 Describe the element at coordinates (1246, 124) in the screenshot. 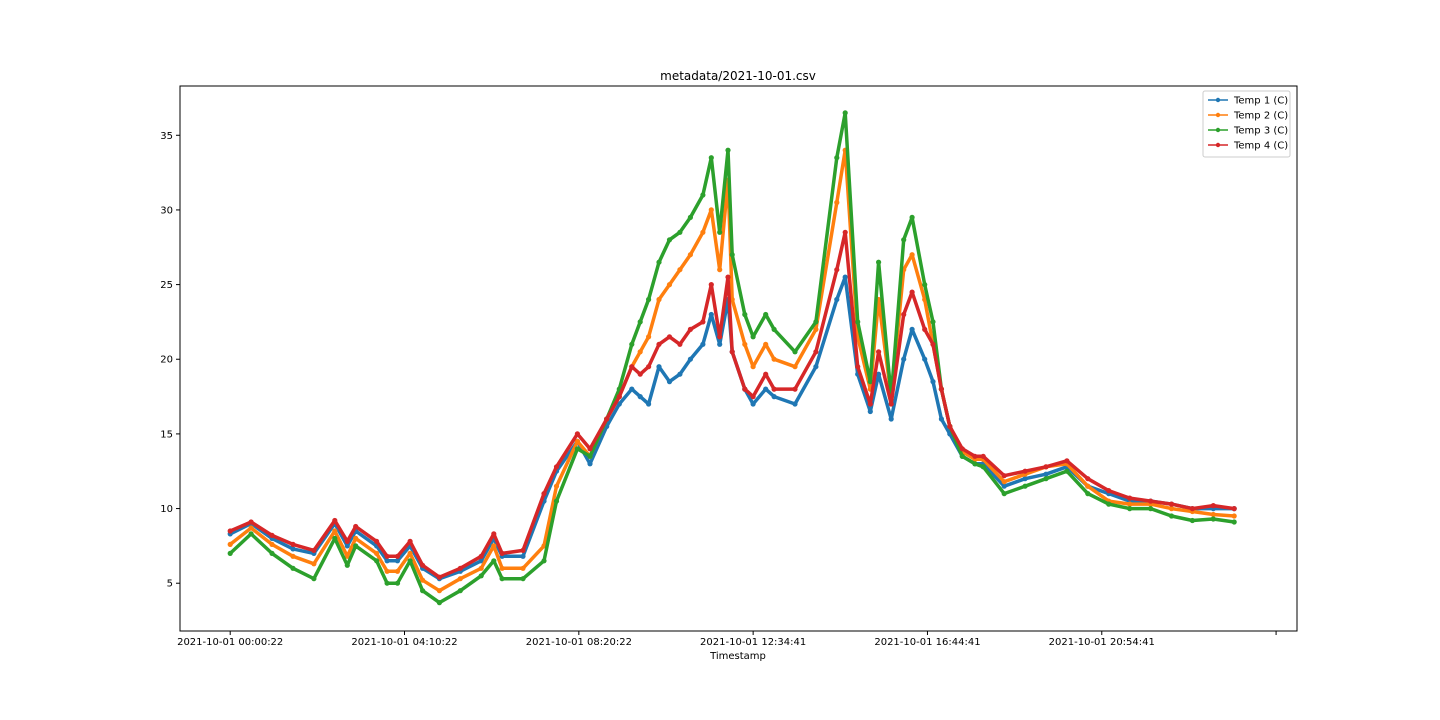

I see `legend-box` at that location.